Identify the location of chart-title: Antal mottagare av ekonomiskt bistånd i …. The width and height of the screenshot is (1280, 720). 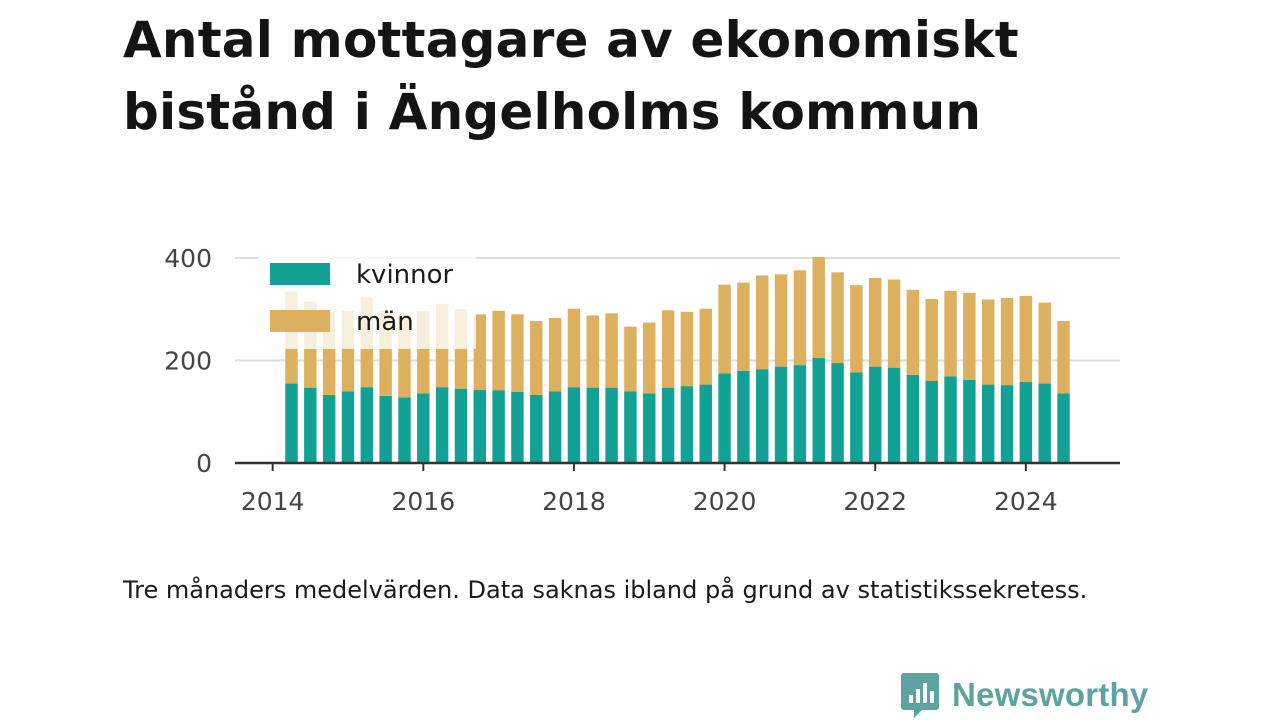
(571, 76).